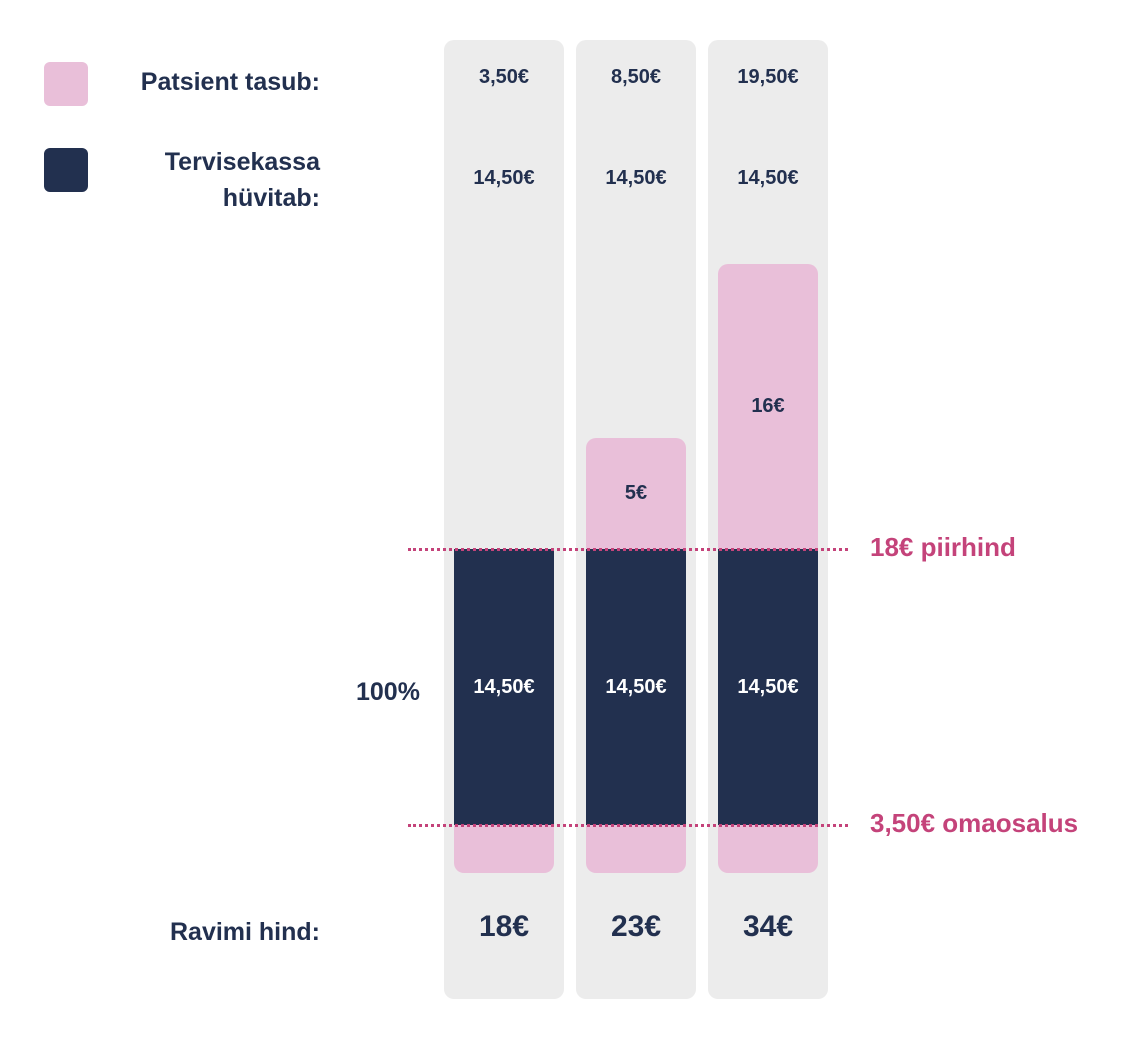  I want to click on column: 19,50€ 14,50€ 16€ 14,50€ 34€, so click(768, 519).